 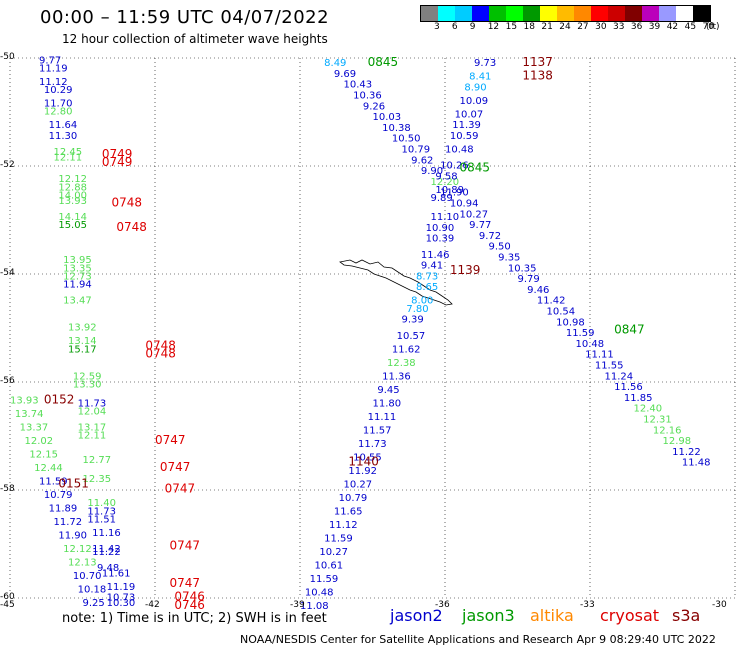 What do you see at coordinates (7, 57) in the screenshot?
I see `latitude-label: -50` at bounding box center [7, 57].